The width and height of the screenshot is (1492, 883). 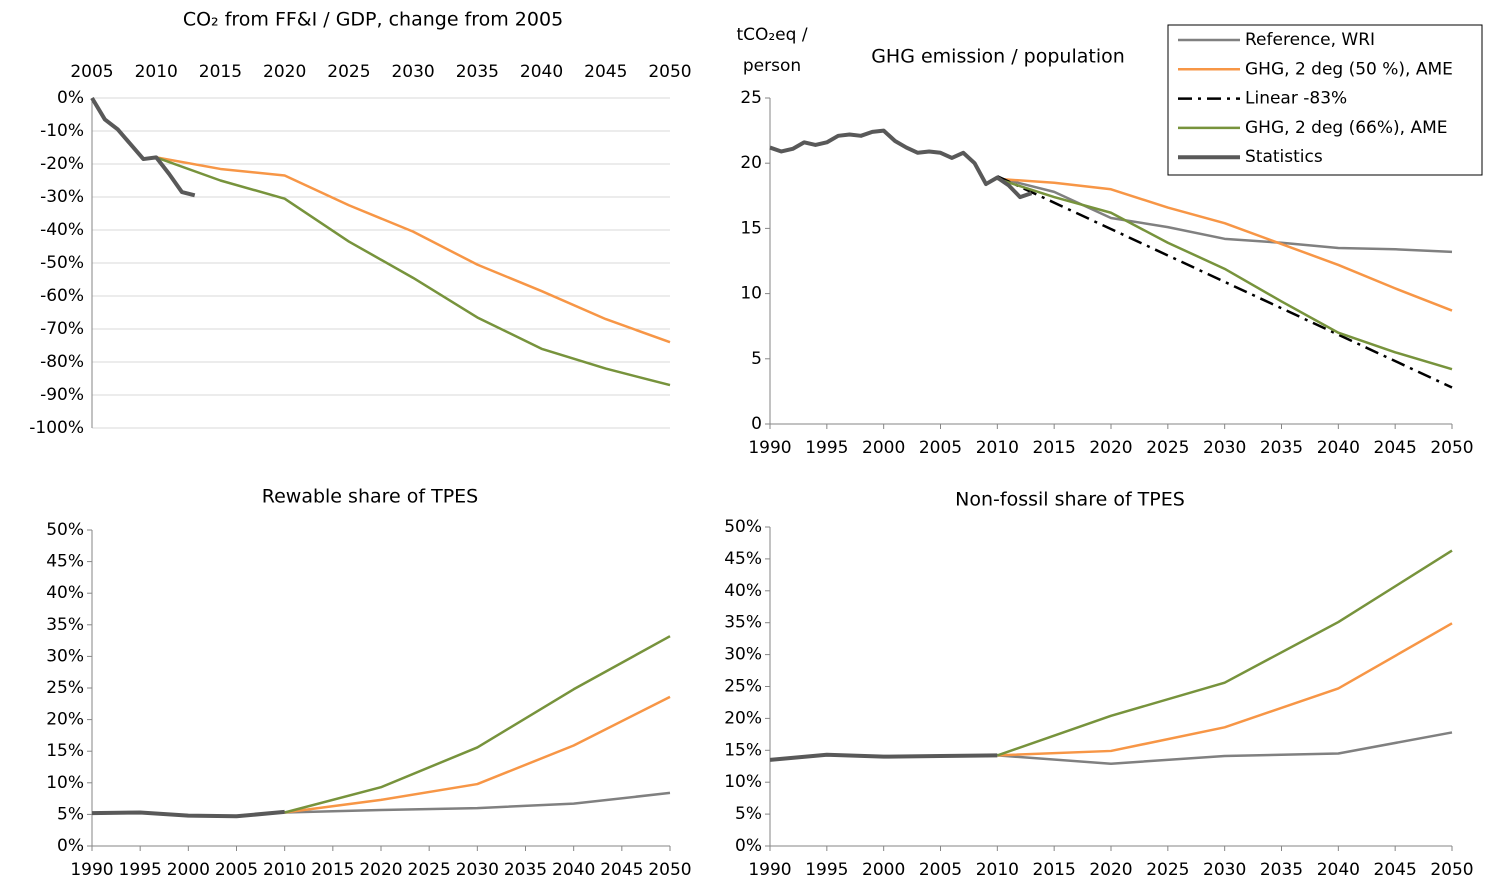 What do you see at coordinates (62, 164) in the screenshot?
I see `y-tick-label: -20%` at bounding box center [62, 164].